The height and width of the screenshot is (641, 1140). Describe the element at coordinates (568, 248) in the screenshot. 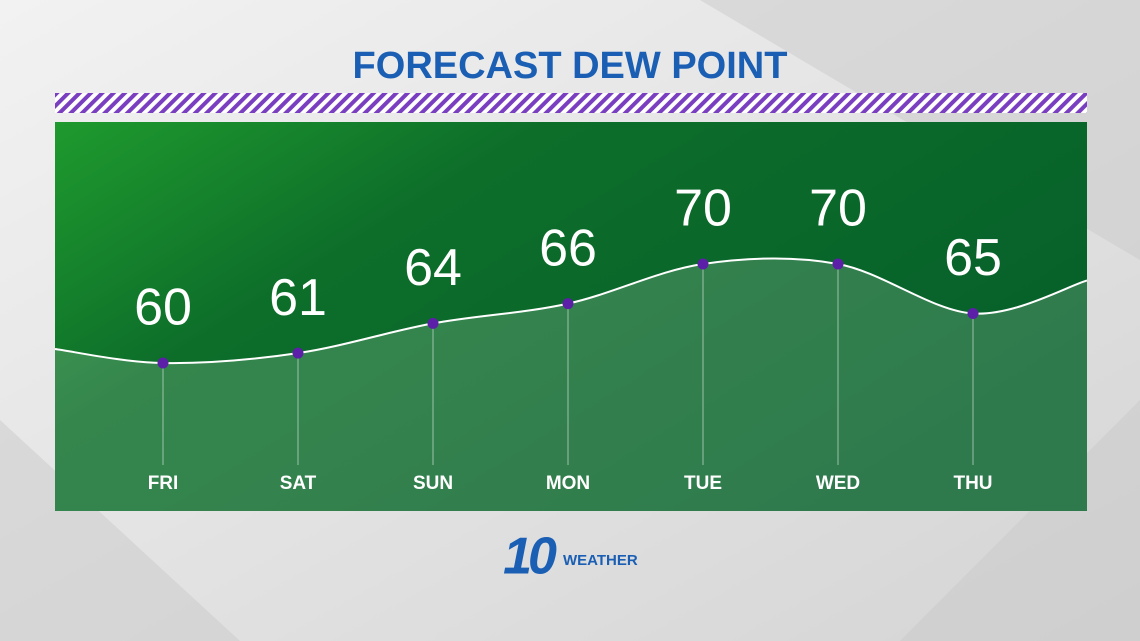

I see `value-label: 66` at that location.